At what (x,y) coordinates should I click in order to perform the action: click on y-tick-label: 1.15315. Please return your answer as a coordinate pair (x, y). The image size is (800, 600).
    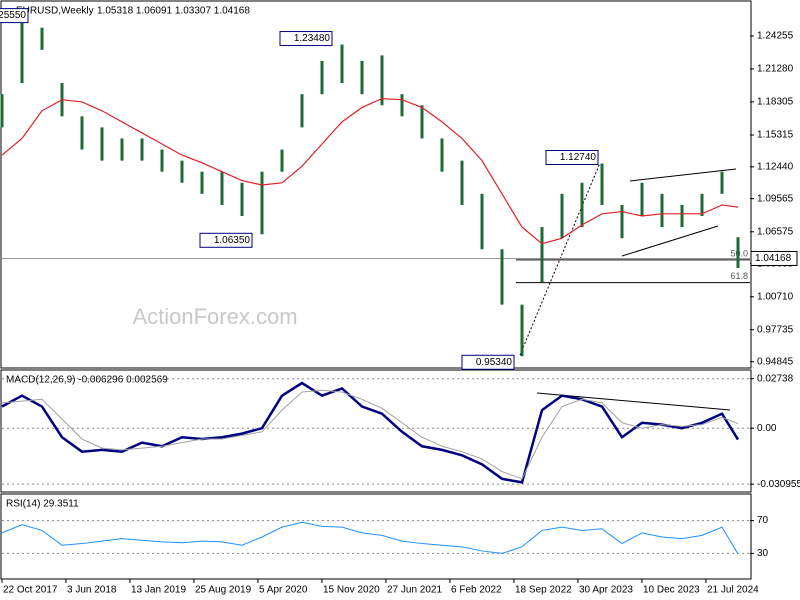
    Looking at the image, I should click on (775, 135).